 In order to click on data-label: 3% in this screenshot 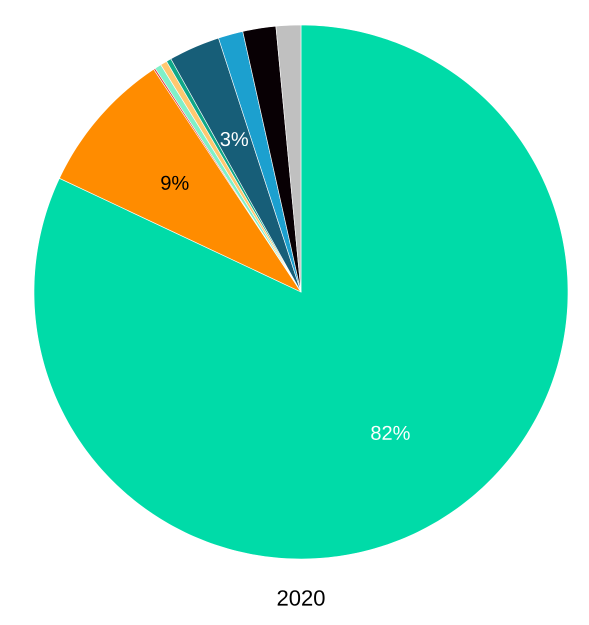, I will do `click(234, 139)`.